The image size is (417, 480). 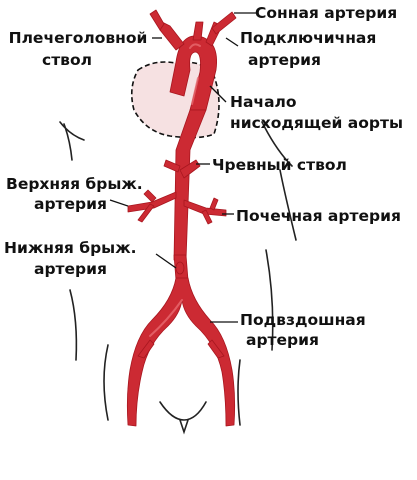 I want to click on label-celiac-trunk: Чревный ствол, so click(x=279, y=165).